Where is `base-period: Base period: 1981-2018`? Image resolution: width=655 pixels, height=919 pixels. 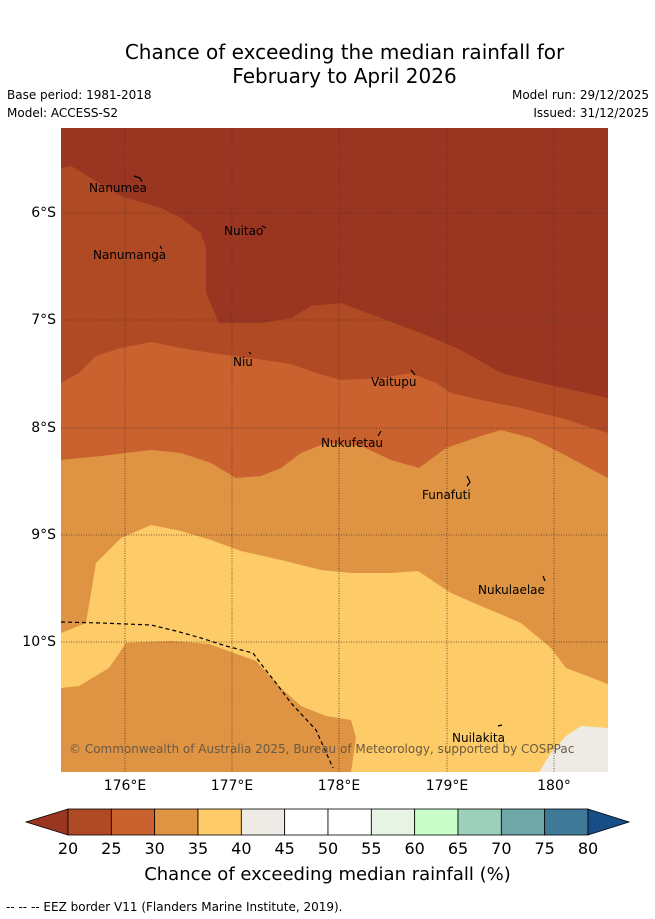
base-period: Base period: 1981-2018 is located at coordinates (79, 95).